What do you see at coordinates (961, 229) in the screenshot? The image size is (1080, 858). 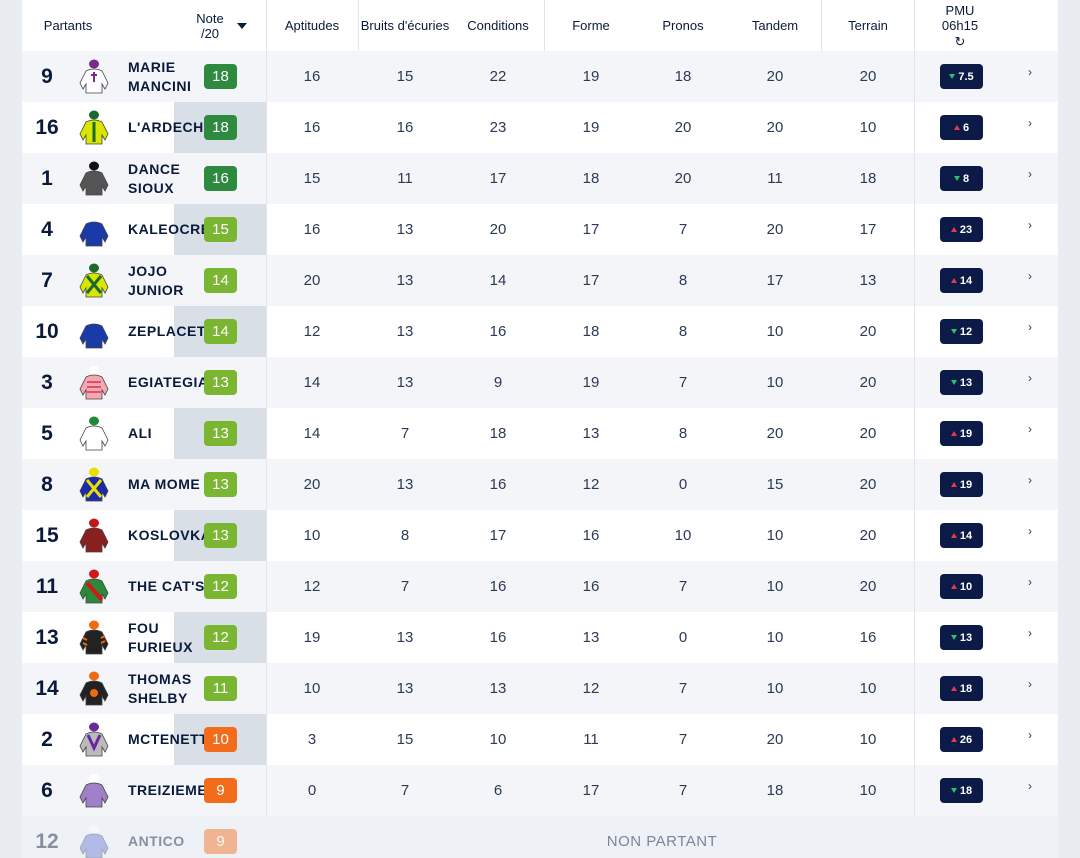 I see `odds-badge: 23` at bounding box center [961, 229].